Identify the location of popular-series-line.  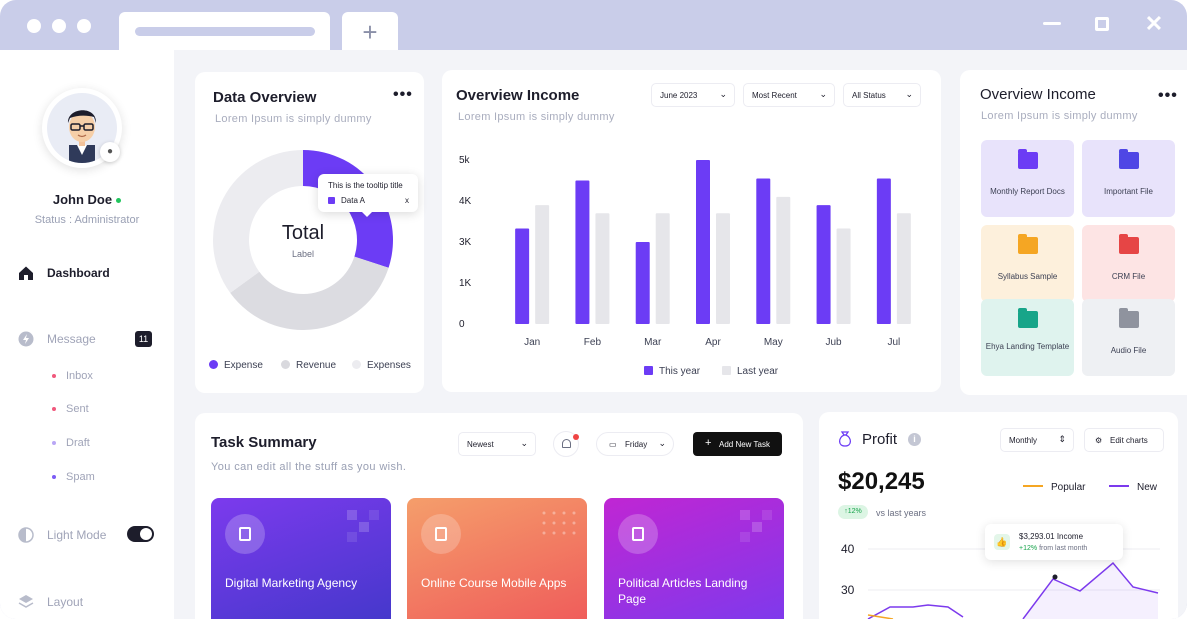
(880, 616).